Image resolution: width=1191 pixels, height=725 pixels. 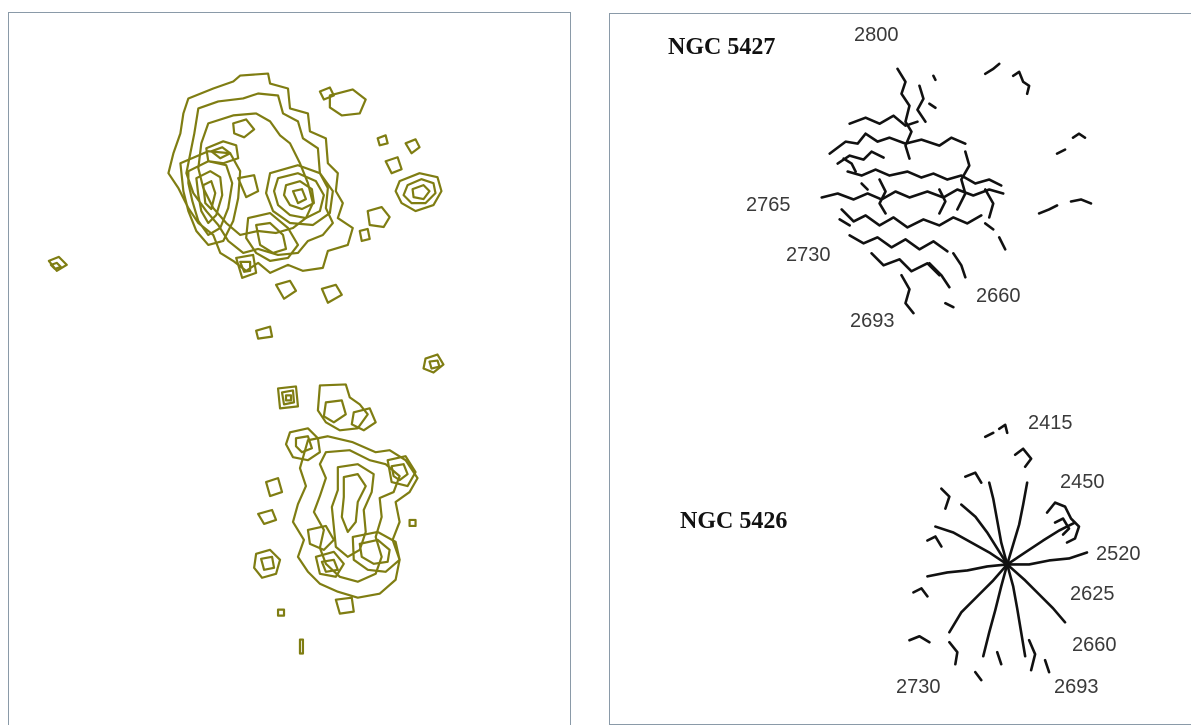 What do you see at coordinates (349, 504) in the screenshot?
I see `ngc5426-intensity-contours` at bounding box center [349, 504].